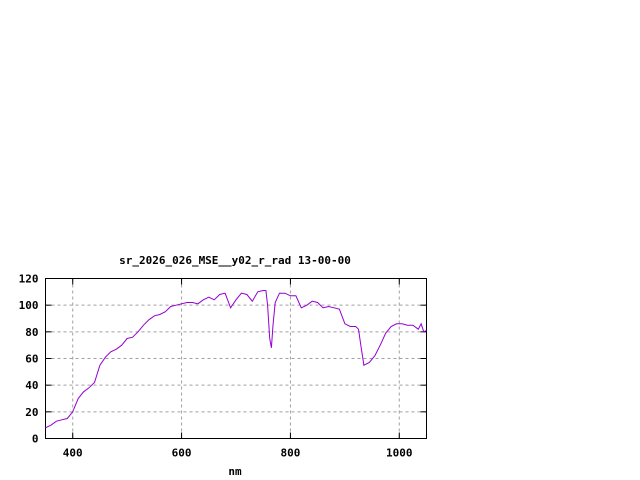 The width and height of the screenshot is (640, 480). Describe the element at coordinates (31, 332) in the screenshot. I see `y-tick-label: 80` at that location.